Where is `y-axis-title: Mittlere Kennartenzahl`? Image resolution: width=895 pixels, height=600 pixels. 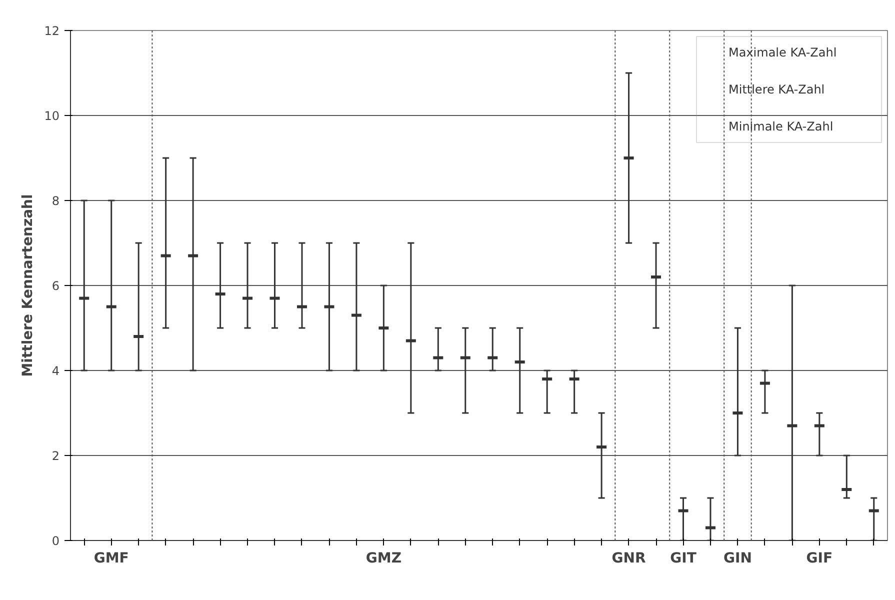
y-axis-title: Mittlere Kennartenzahl is located at coordinates (28, 285).